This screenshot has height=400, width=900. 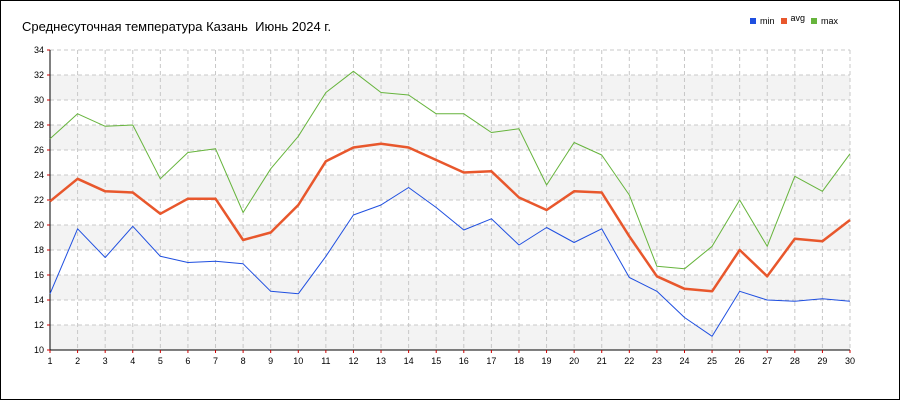 What do you see at coordinates (39, 225) in the screenshot?
I see `y-tick-label: 20` at bounding box center [39, 225].